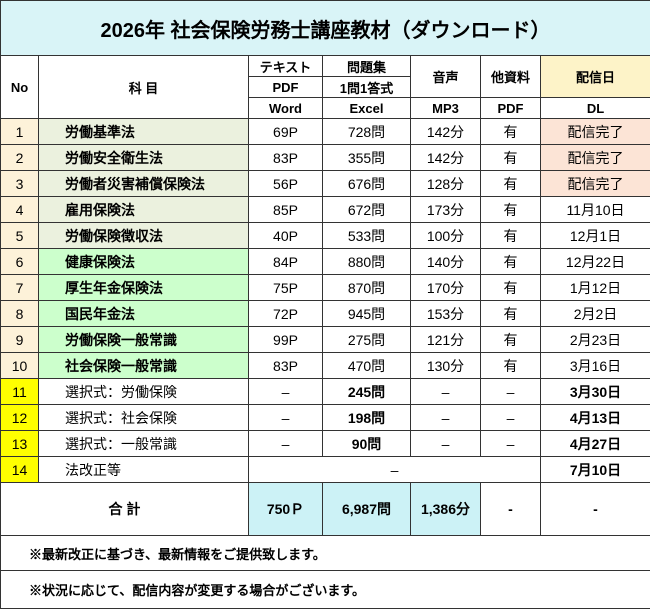 The width and height of the screenshot is (650, 610). What do you see at coordinates (595, 108) in the screenshot?
I see `header-cell: DL` at bounding box center [595, 108].